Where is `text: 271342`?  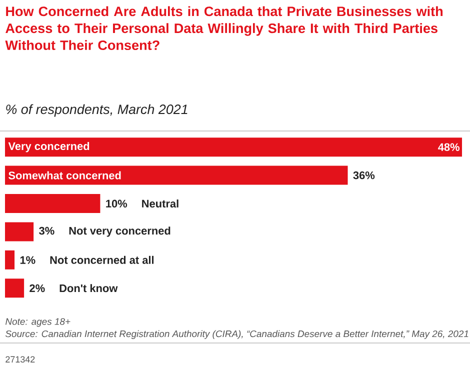 text: 271342 is located at coordinates (20, 359).